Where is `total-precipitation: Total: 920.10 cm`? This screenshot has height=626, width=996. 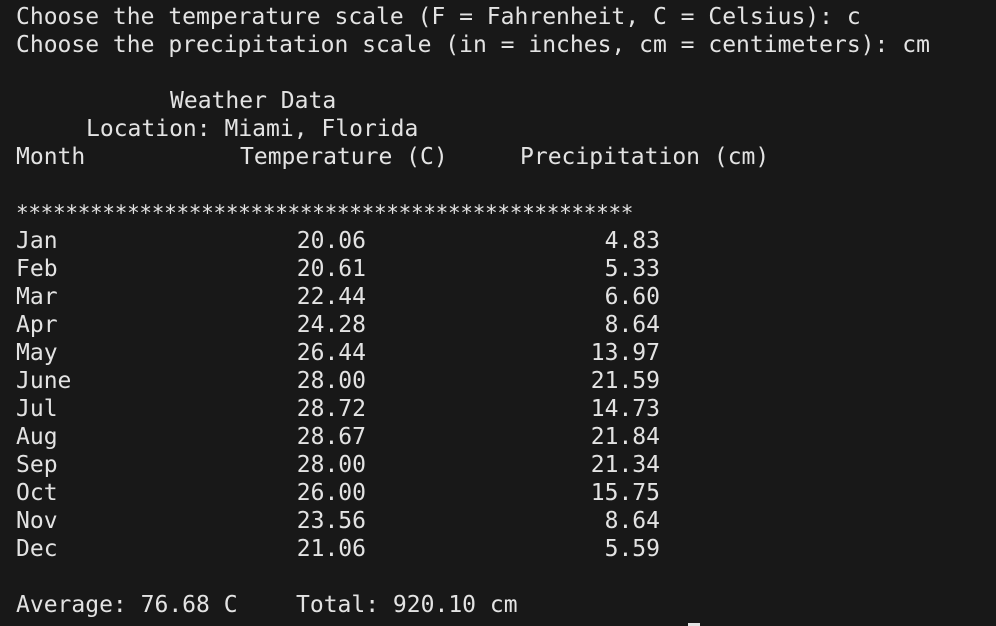 total-precipitation: Total: 920.10 cm is located at coordinates (407, 605).